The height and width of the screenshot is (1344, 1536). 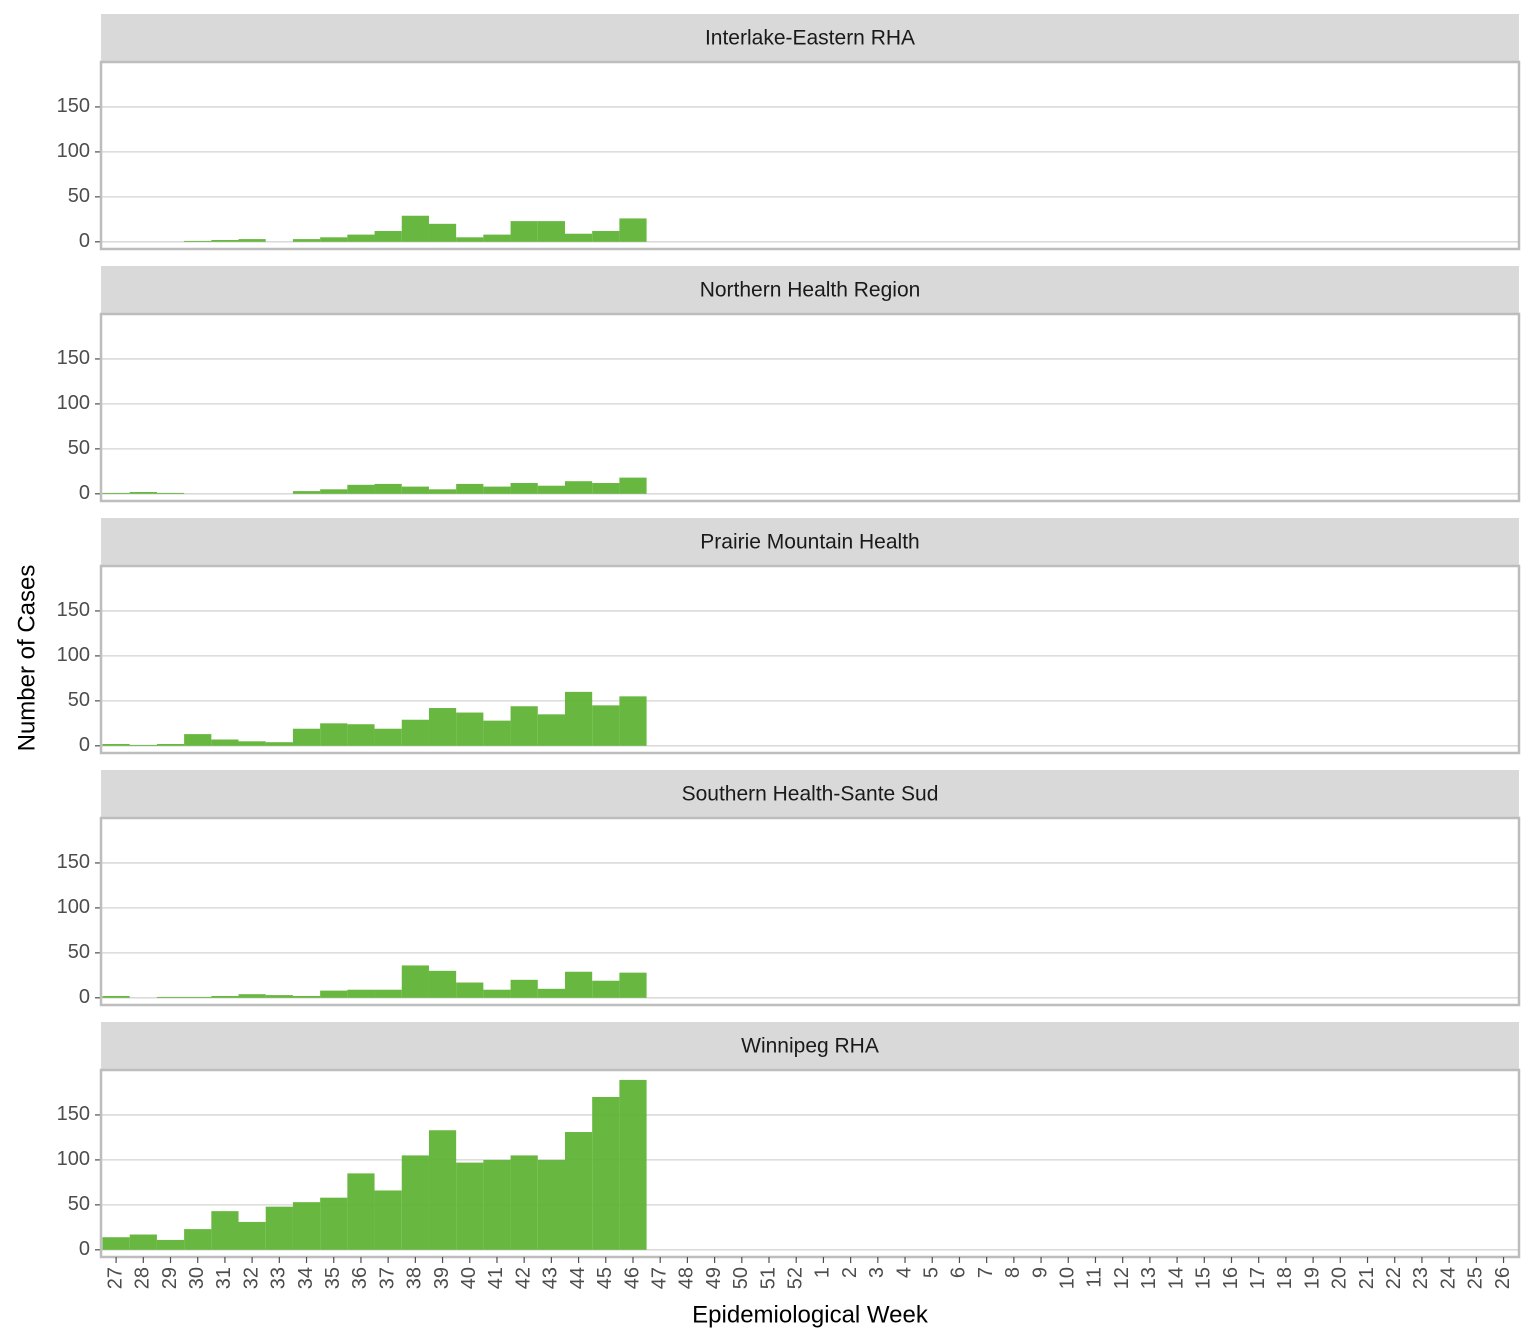 What do you see at coordinates (768, 1278) in the screenshot?
I see `x-tick-label: 51` at bounding box center [768, 1278].